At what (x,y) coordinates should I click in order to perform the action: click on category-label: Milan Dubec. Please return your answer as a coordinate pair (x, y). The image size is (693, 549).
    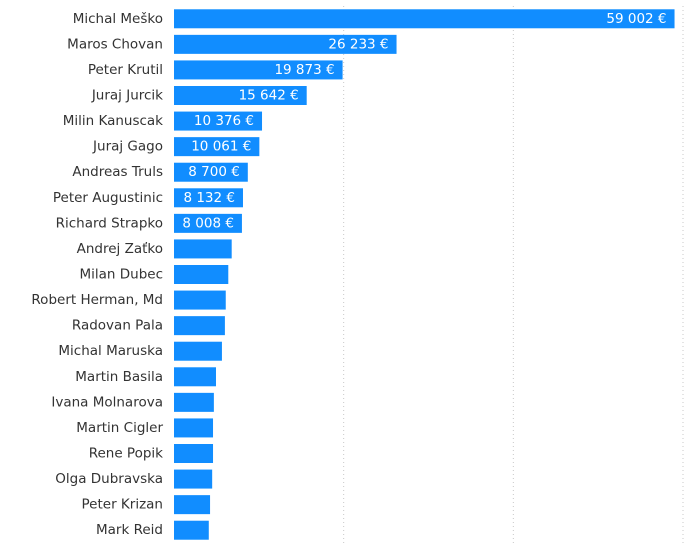
    Looking at the image, I should click on (121, 275).